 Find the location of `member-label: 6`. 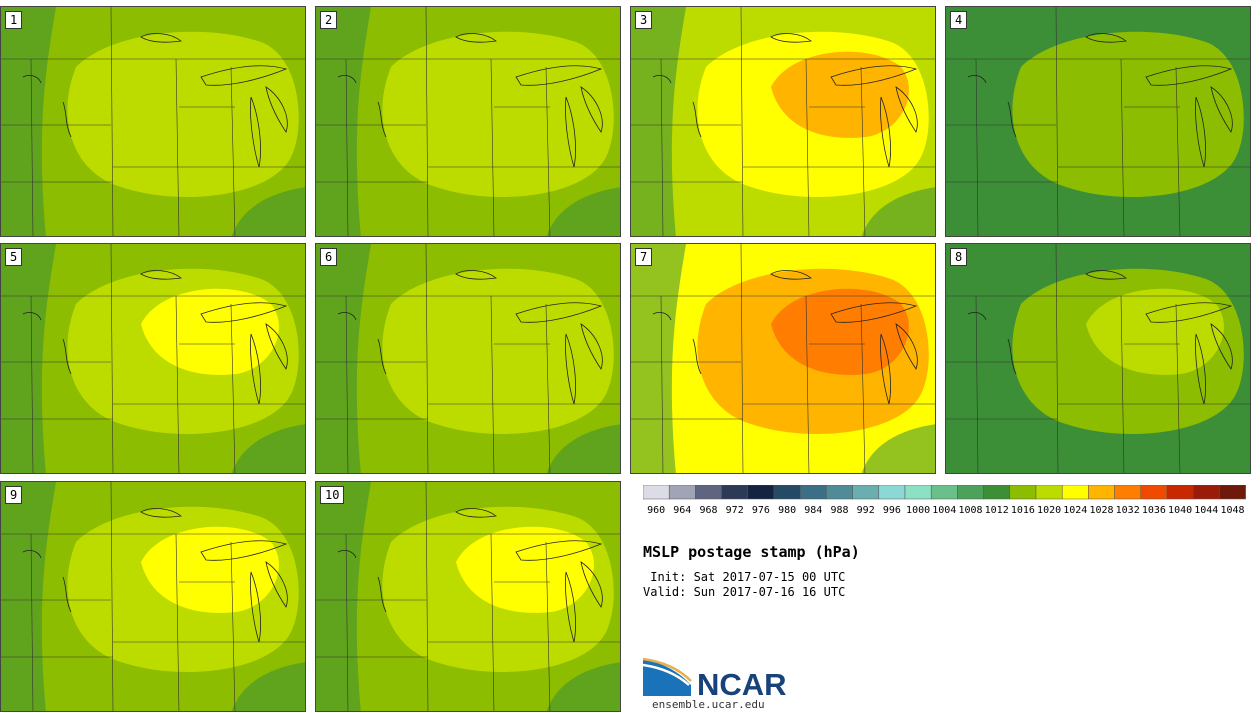

member-label: 6 is located at coordinates (329, 257).